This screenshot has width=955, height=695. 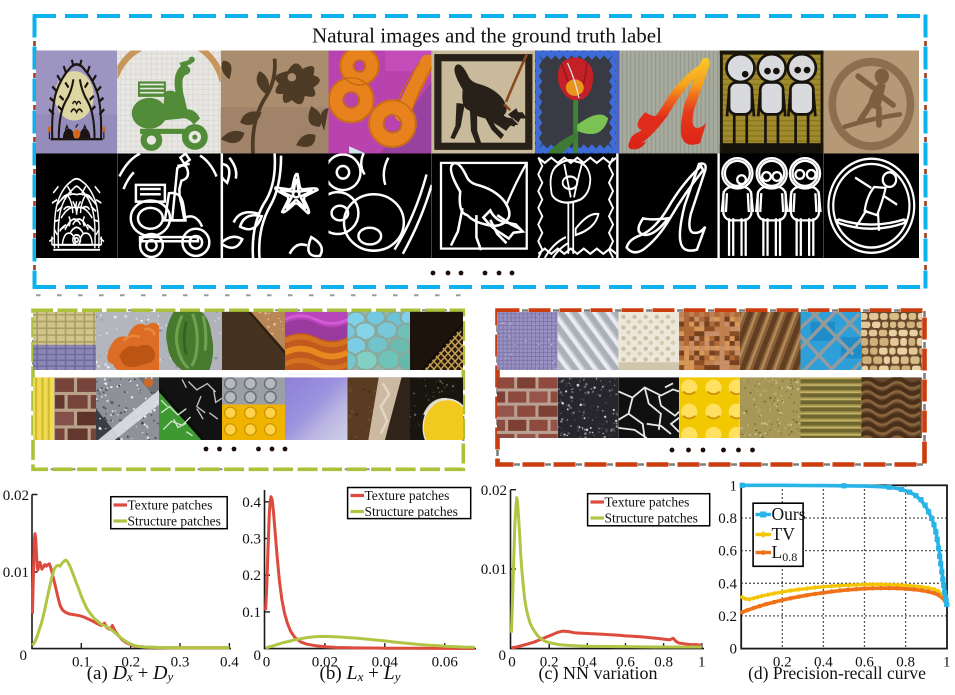 What do you see at coordinates (598, 673) in the screenshot?
I see `svg-text: (c) NN variation` at bounding box center [598, 673].